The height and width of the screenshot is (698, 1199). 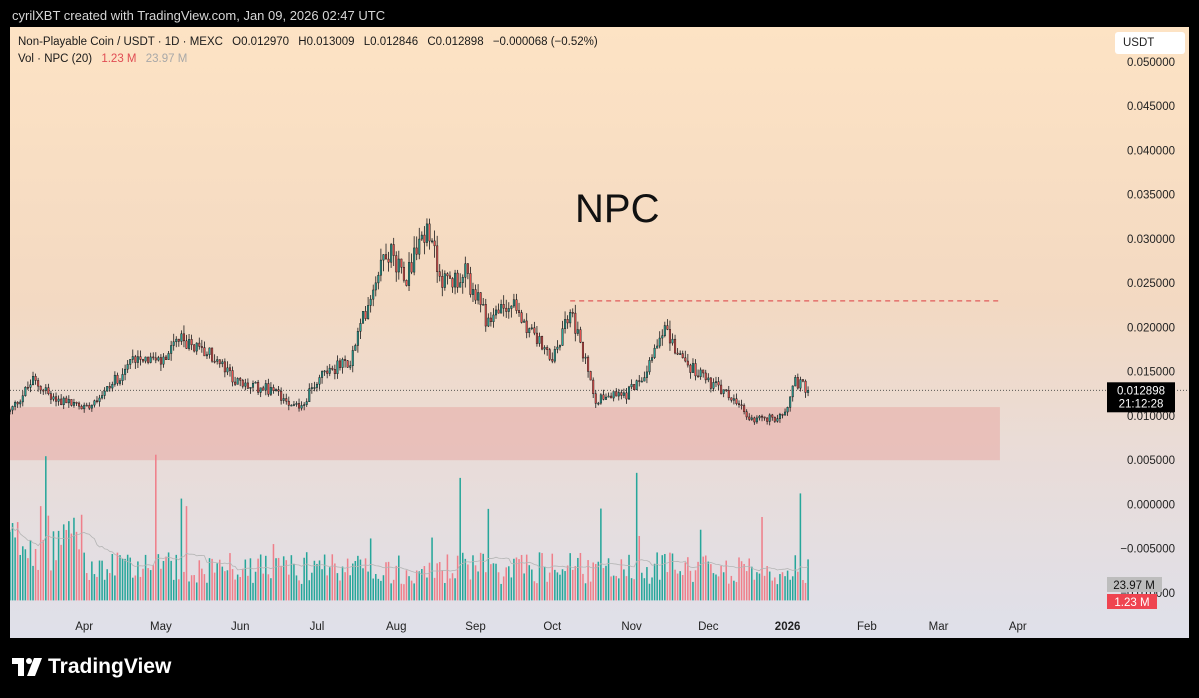 I want to click on y-tick-label: 0.020000, so click(x=1151, y=328).